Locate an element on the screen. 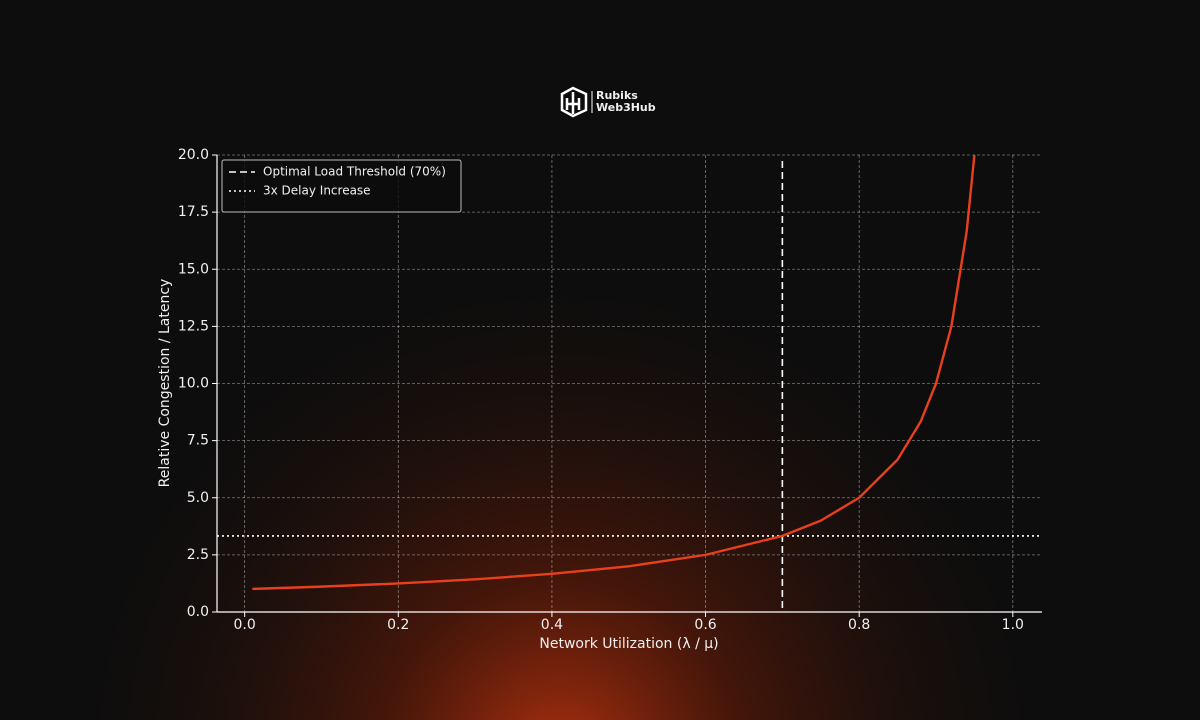 The image size is (1200, 720). x-tick-label: 1.0 is located at coordinates (1013, 625).